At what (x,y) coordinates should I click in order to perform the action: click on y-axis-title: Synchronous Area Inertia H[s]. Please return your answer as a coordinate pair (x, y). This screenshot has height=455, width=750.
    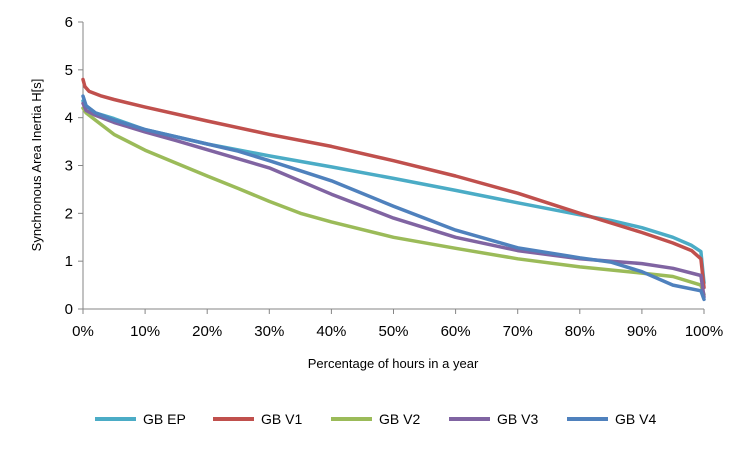
    Looking at the image, I should click on (36, 165).